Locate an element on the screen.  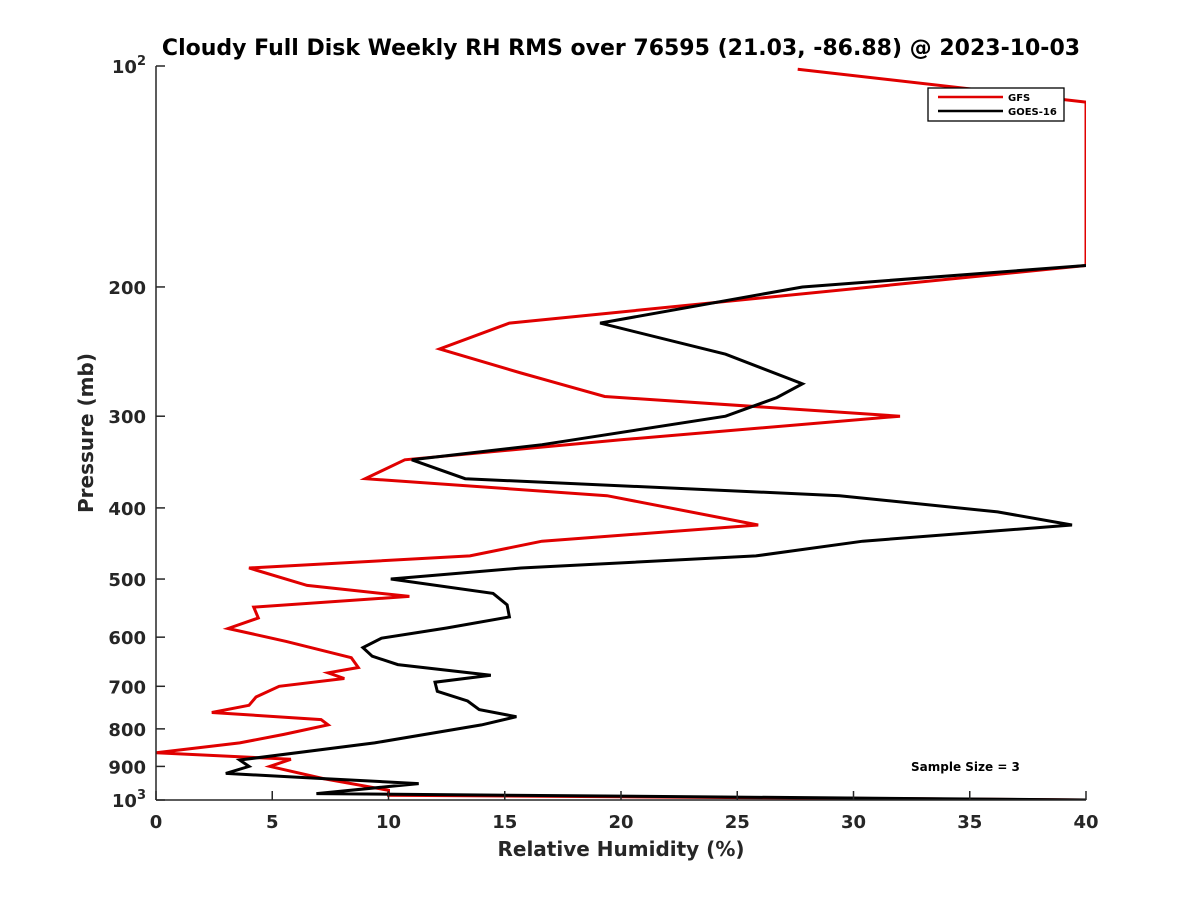
y-tick-label-power: 10³ is located at coordinates (129, 800).